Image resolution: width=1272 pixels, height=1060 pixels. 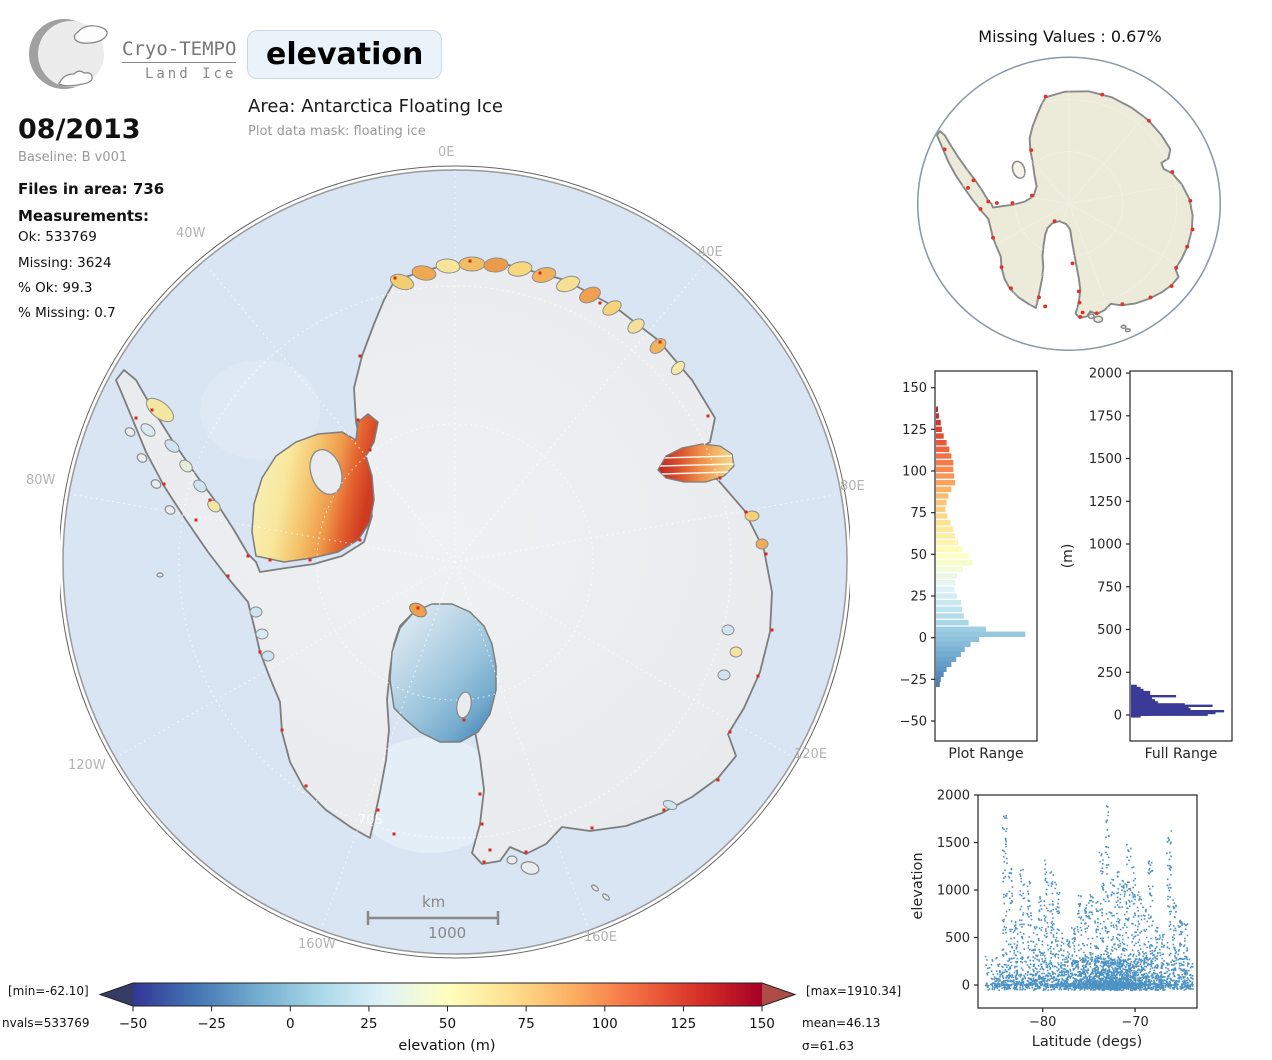 I want to click on colorbar-sigma-label: σ=61.63, so click(x=828, y=1046).